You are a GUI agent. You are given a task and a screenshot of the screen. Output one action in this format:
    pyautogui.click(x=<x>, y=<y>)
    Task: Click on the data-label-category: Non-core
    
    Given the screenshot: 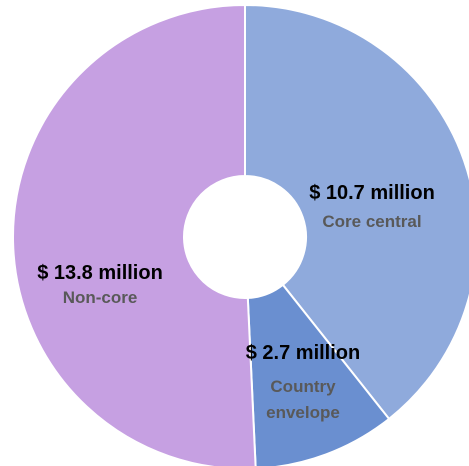 What is the action you would take?
    pyautogui.click(x=100, y=297)
    